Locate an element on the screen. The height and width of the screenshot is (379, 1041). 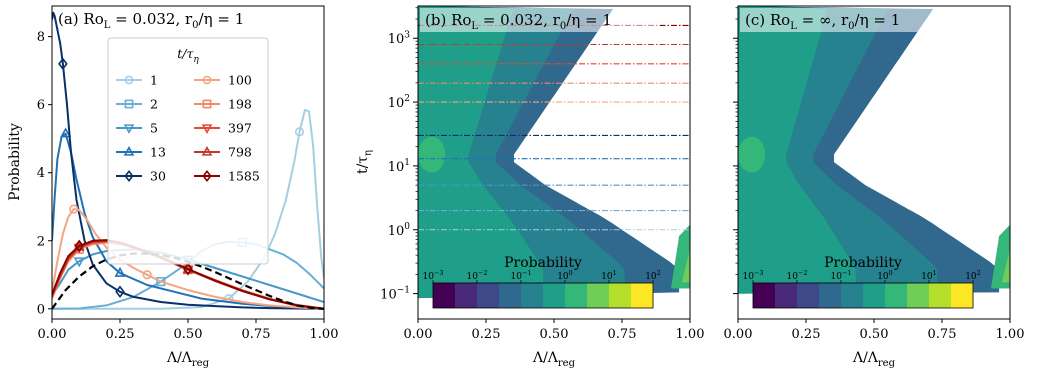
panel-a-legend: t/τη 1 2 5 13 30 100 198 397 798 1585 is located at coordinates (188, 151).